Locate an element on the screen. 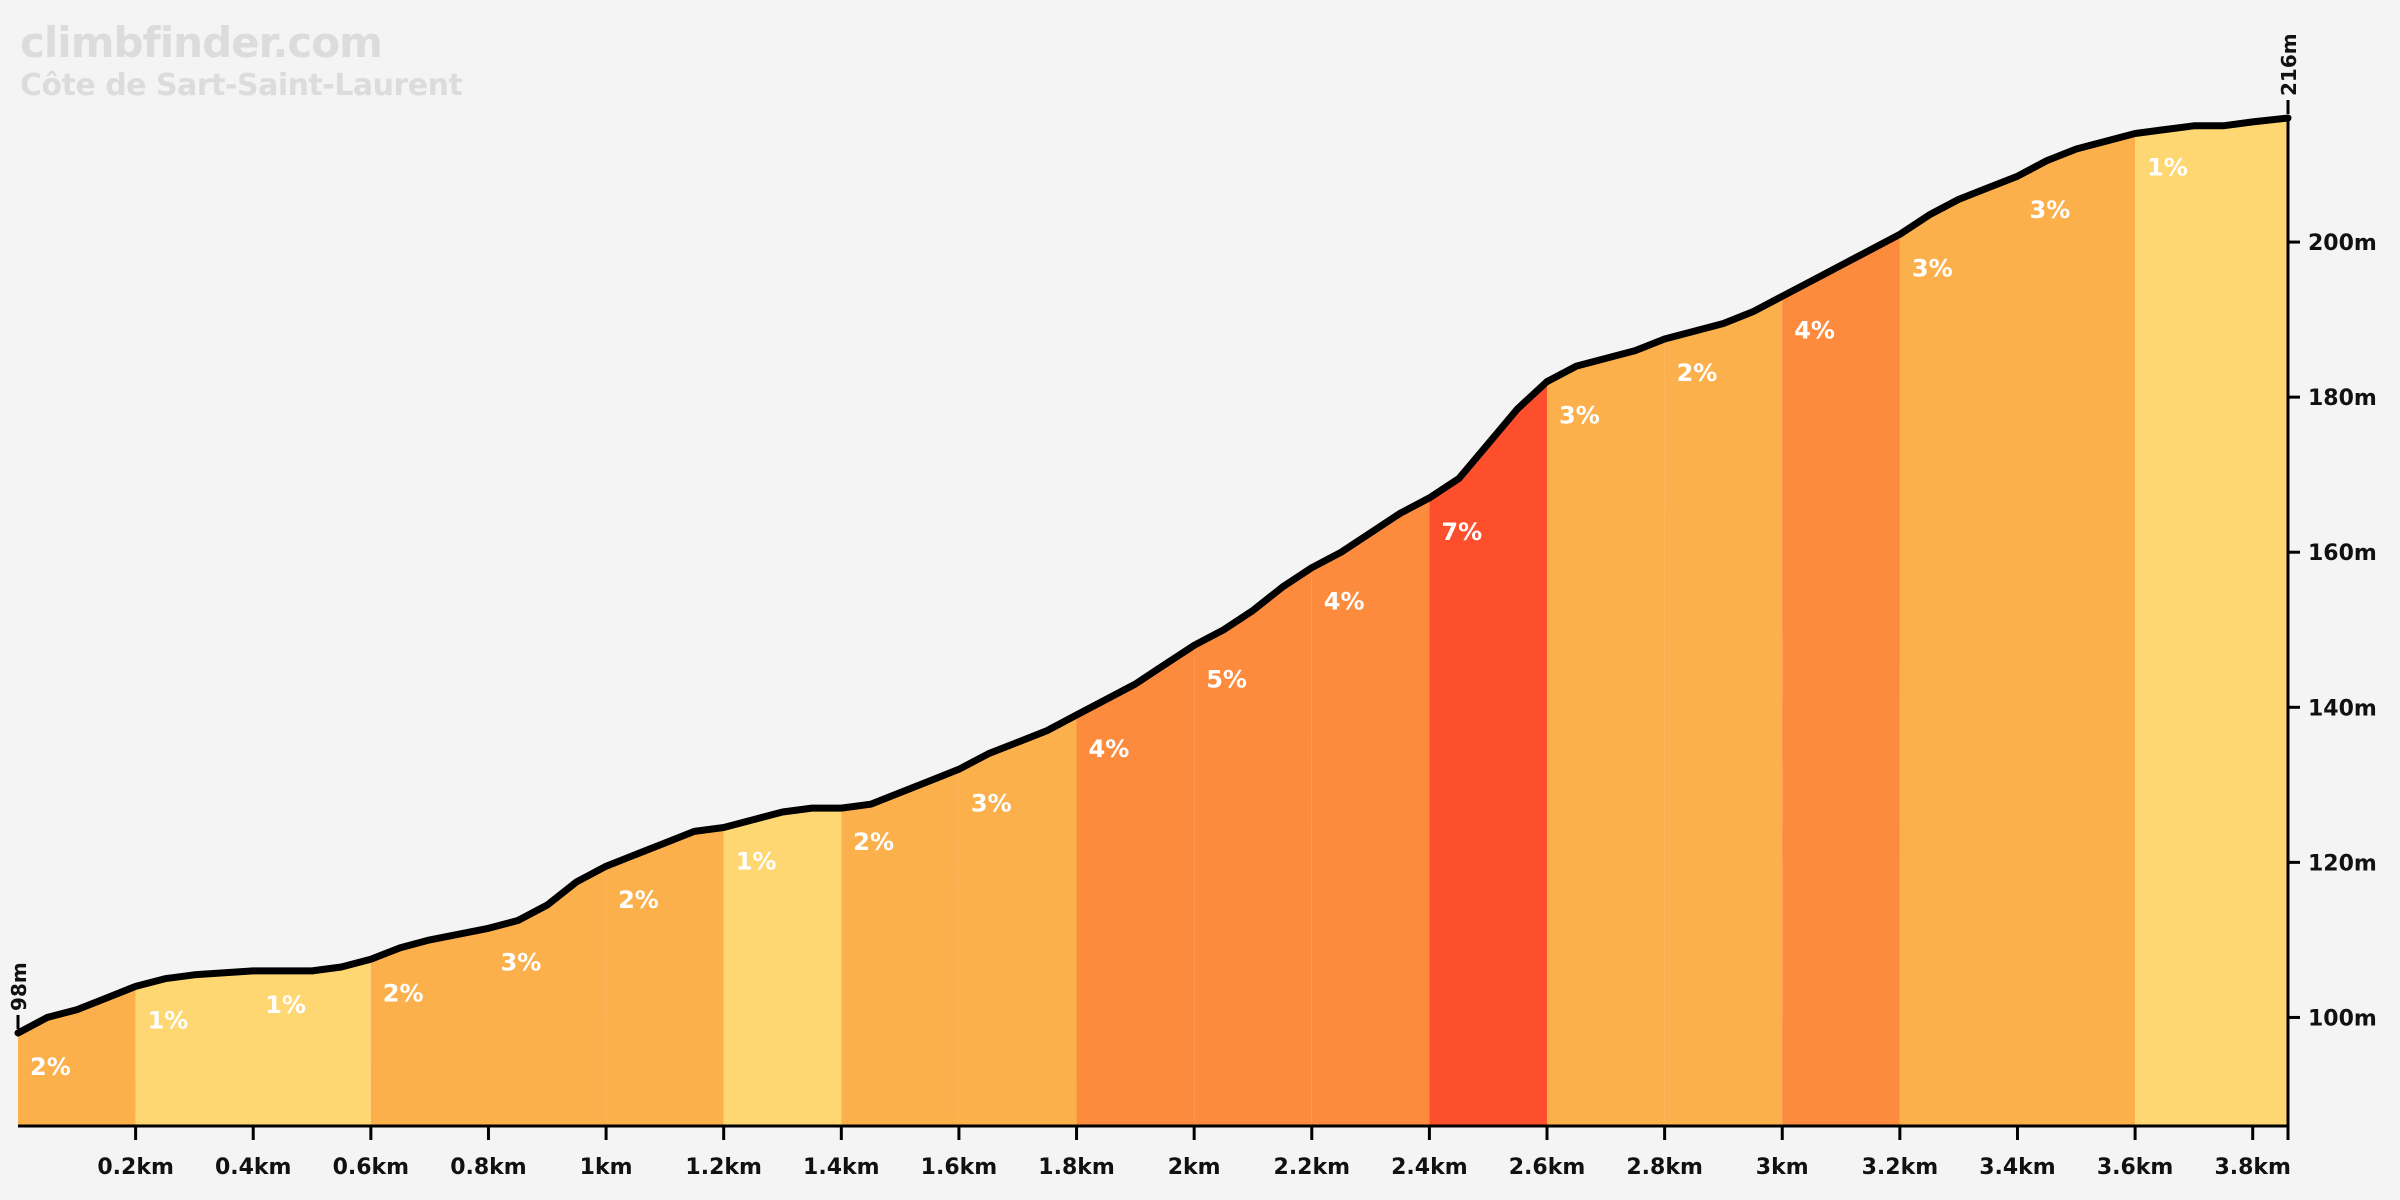 The image size is (2400, 1200). grade-label-0: 2% is located at coordinates (50, 1067).